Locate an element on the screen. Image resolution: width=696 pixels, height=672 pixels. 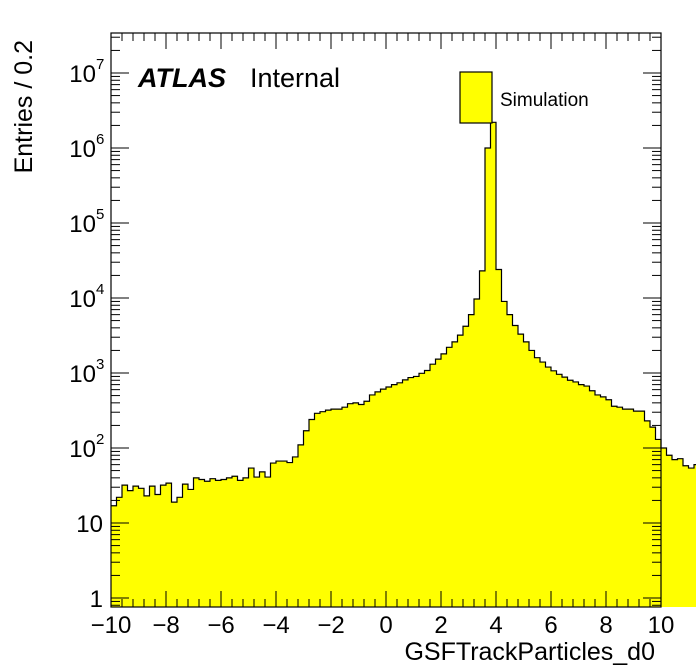
internal-label: Internal is located at coordinates (295, 78).